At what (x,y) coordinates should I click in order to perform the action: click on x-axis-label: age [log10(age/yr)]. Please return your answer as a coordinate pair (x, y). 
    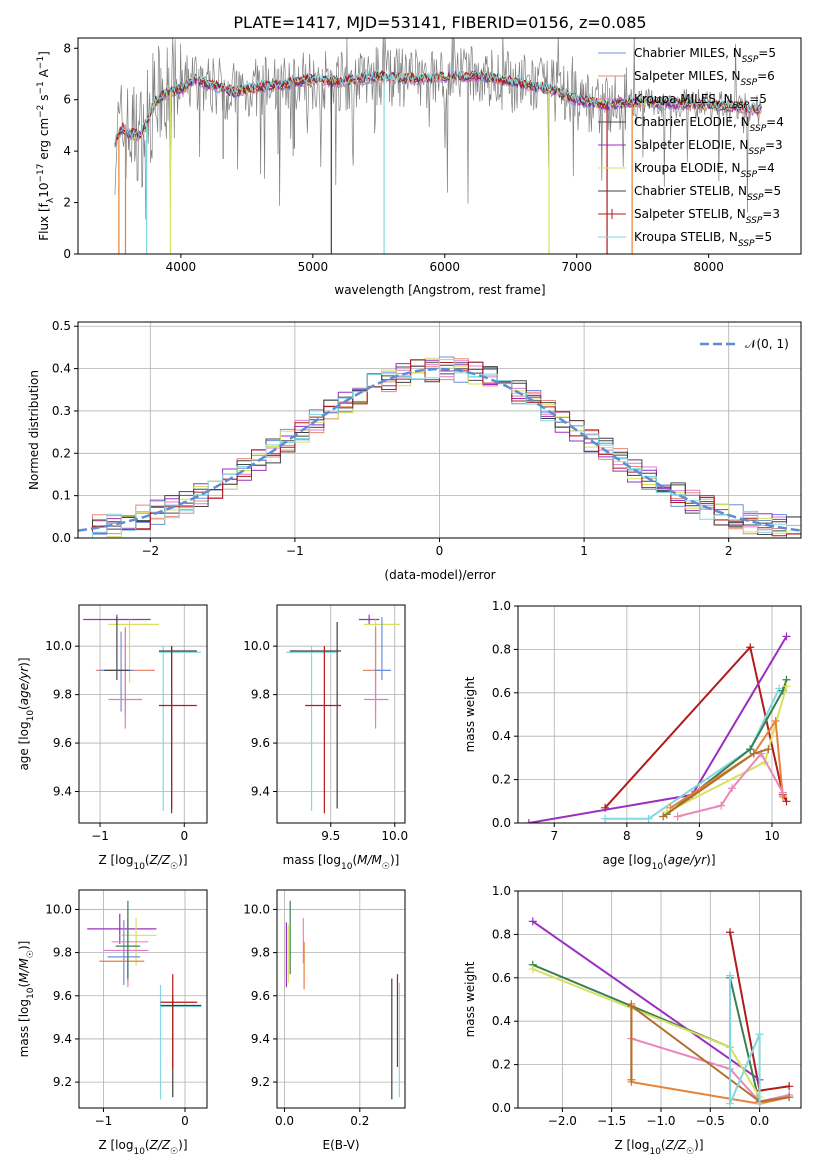
    Looking at the image, I should click on (658, 862).